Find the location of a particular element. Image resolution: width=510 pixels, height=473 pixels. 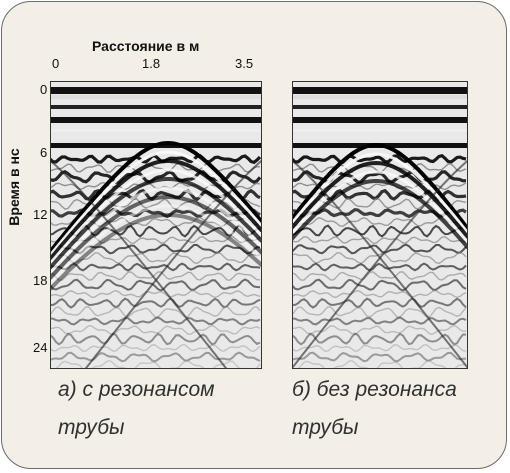

y-tick-6: 6 is located at coordinates (44, 152).